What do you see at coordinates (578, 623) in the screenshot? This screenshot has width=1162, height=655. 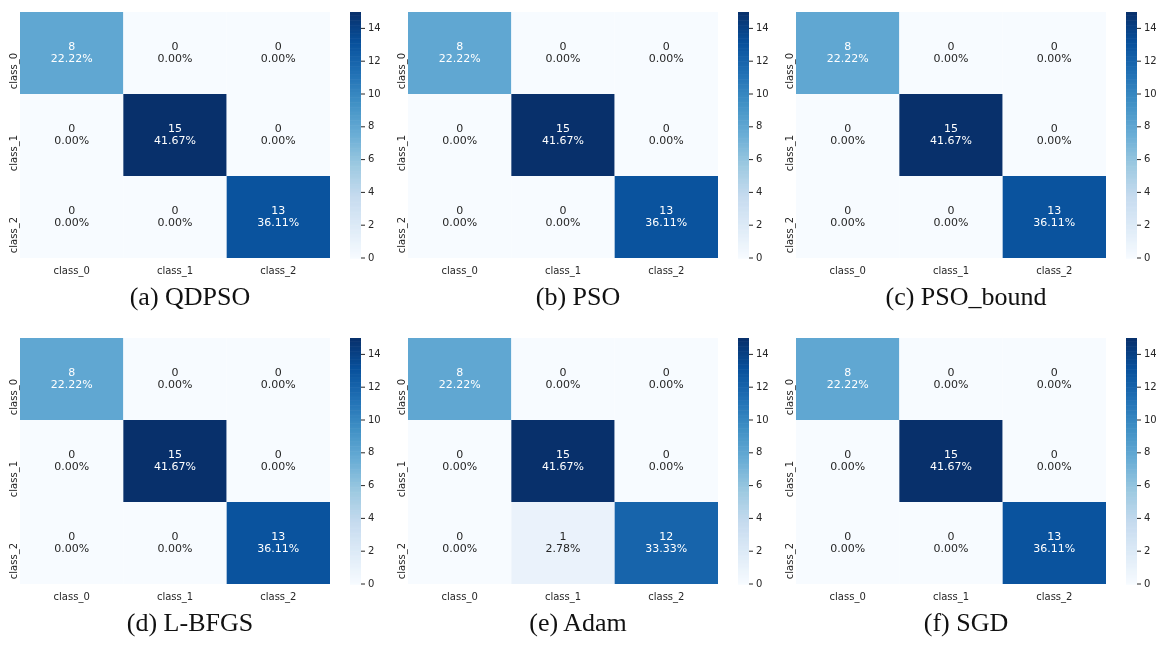 I see `text: (e) Adam` at bounding box center [578, 623].